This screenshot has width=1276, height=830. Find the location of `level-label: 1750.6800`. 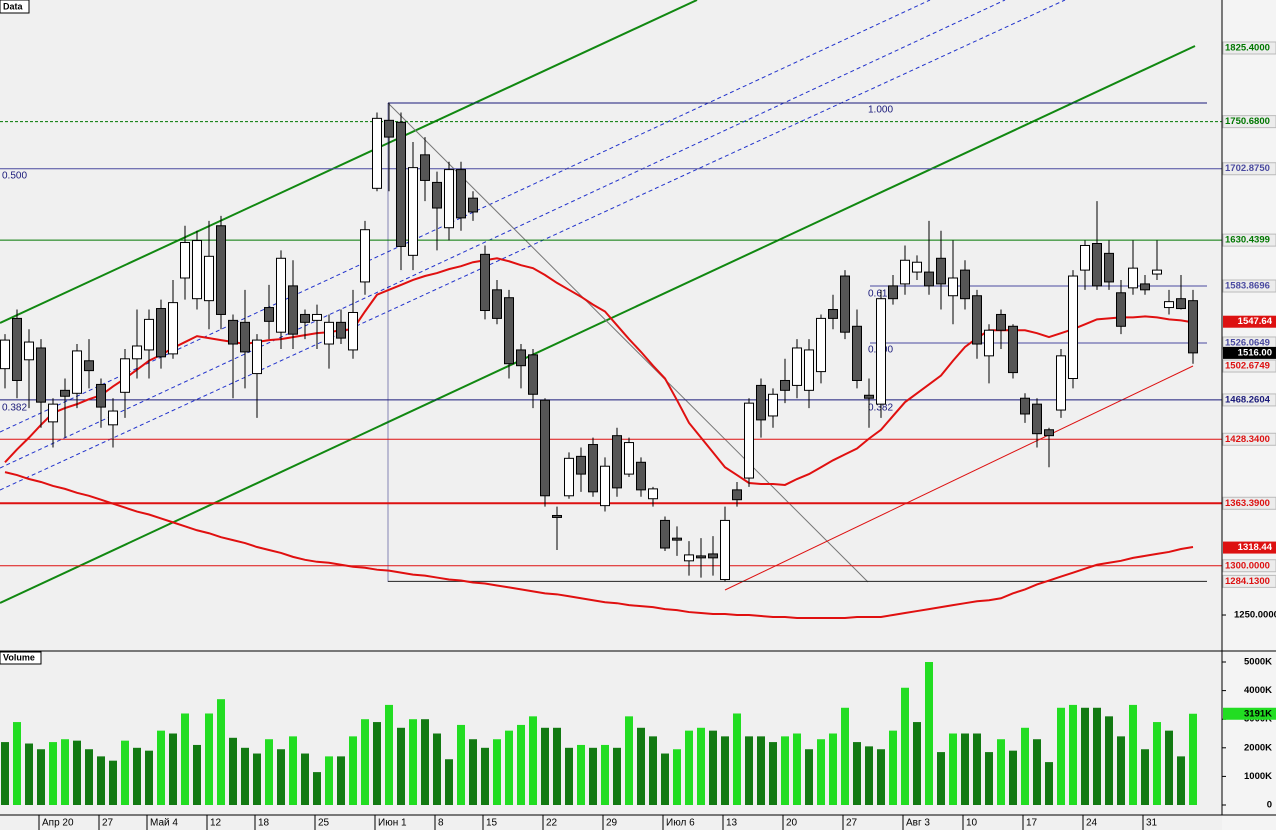

level-label: 1750.6800 is located at coordinates (1247, 121).